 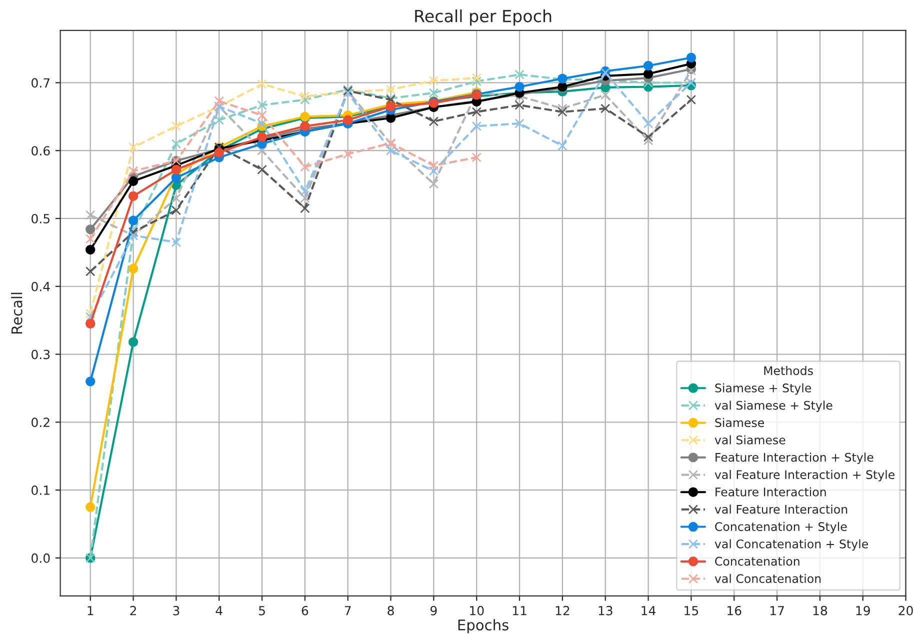 What do you see at coordinates (750, 439) in the screenshot?
I see `legend-label: val Siamese` at bounding box center [750, 439].